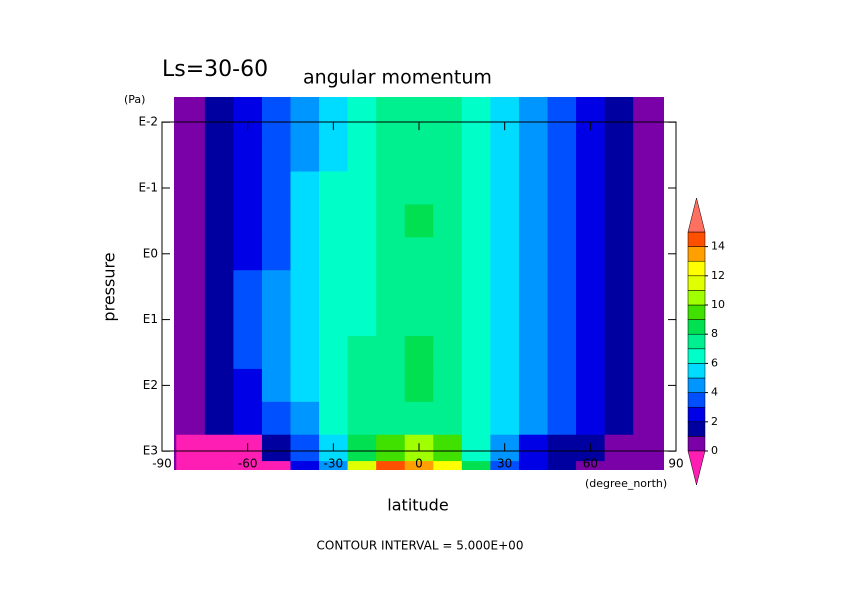 The image size is (842, 595). What do you see at coordinates (150, 451) in the screenshot?
I see `y-tick-label: E3` at bounding box center [150, 451].